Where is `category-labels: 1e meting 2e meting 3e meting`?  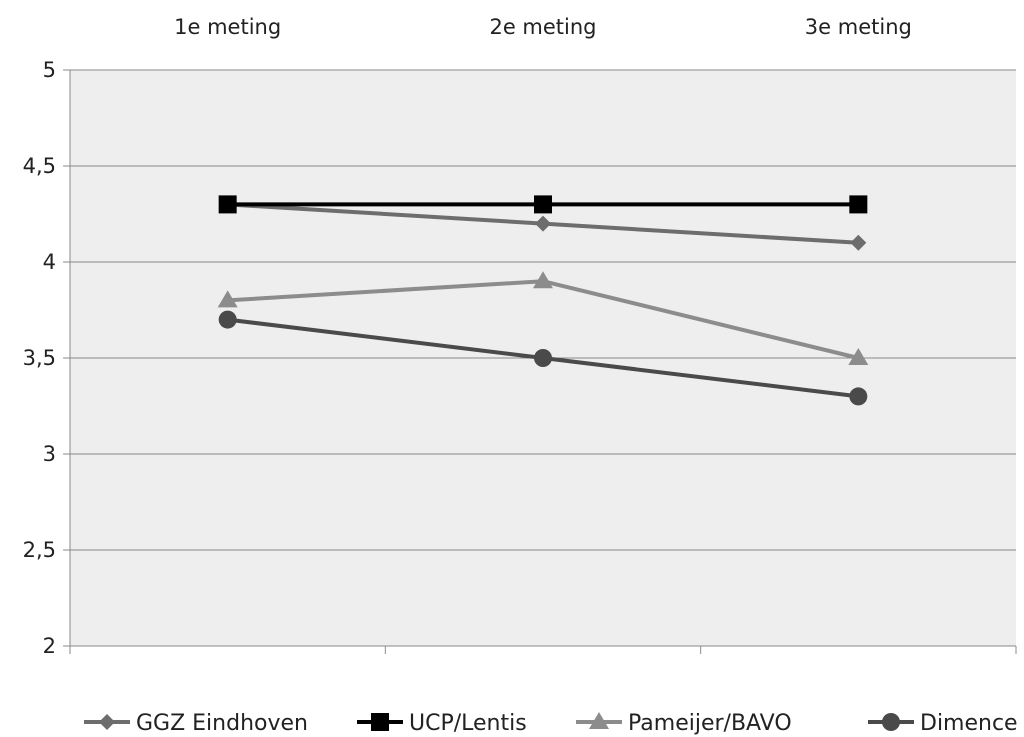
category-labels: 1e meting 2e meting 3e meting is located at coordinates (543, 27).